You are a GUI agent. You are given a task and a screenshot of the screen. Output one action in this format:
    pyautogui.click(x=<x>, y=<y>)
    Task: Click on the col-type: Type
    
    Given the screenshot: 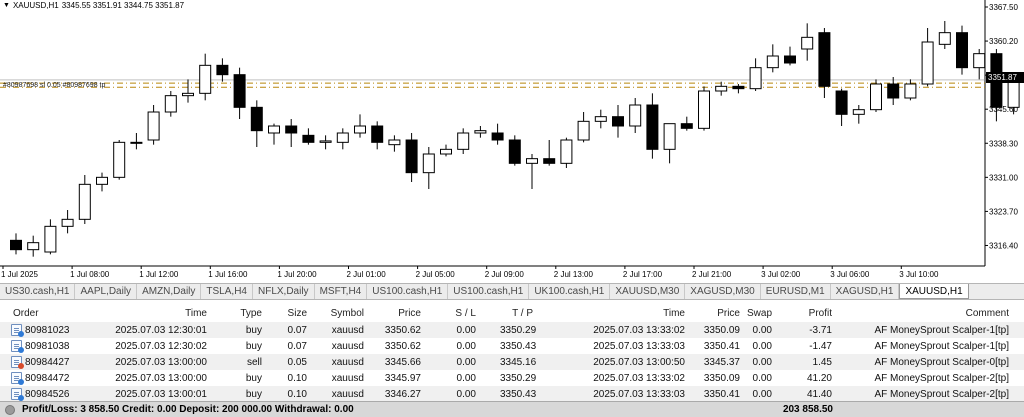 What is the action you would take?
    pyautogui.click(x=251, y=313)
    